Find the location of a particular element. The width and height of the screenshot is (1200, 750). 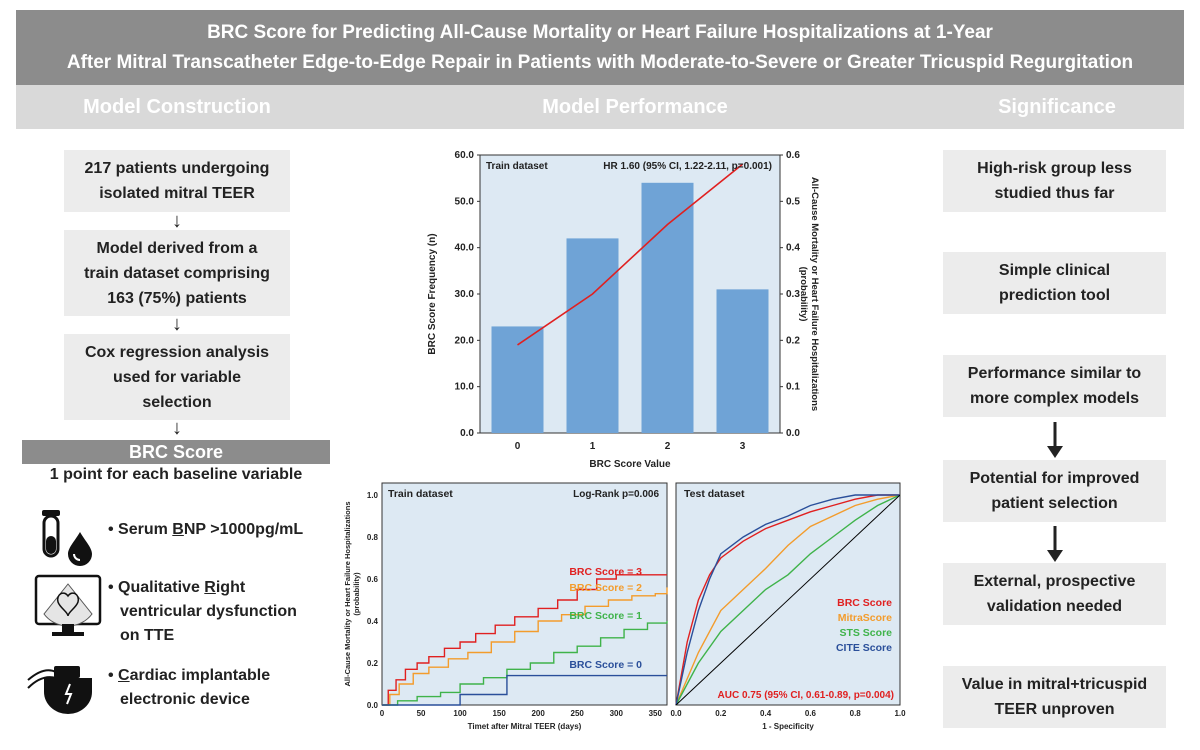

variable-initial: B is located at coordinates (178, 529).